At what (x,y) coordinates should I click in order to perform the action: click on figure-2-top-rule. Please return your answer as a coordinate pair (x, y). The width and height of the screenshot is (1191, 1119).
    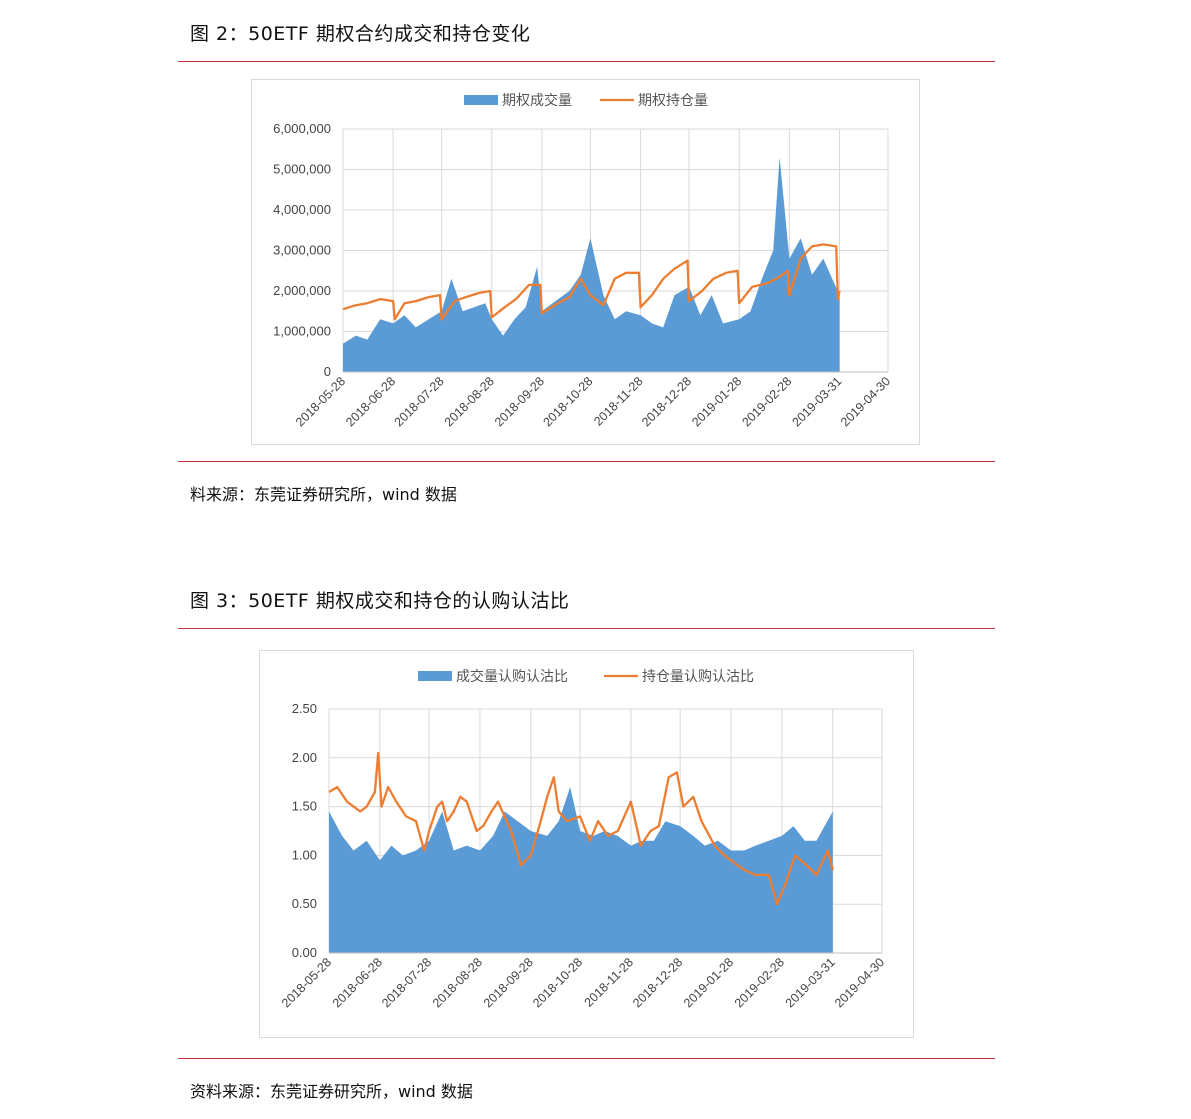
    Looking at the image, I should click on (586, 628).